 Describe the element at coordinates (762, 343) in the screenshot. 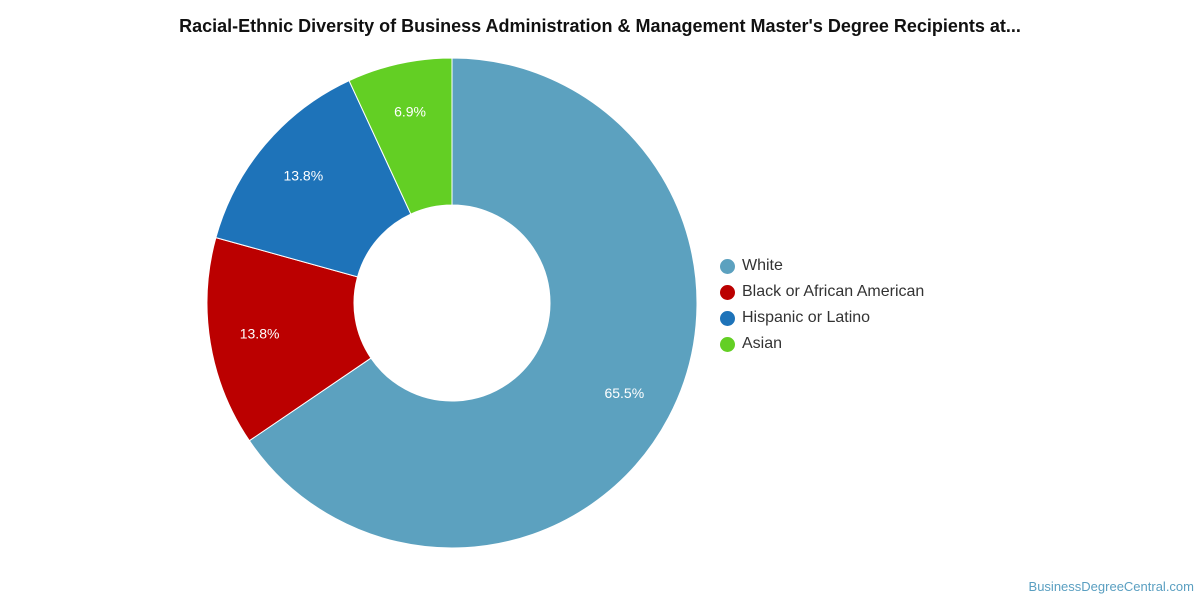

I see `legend-label: Asian` at that location.